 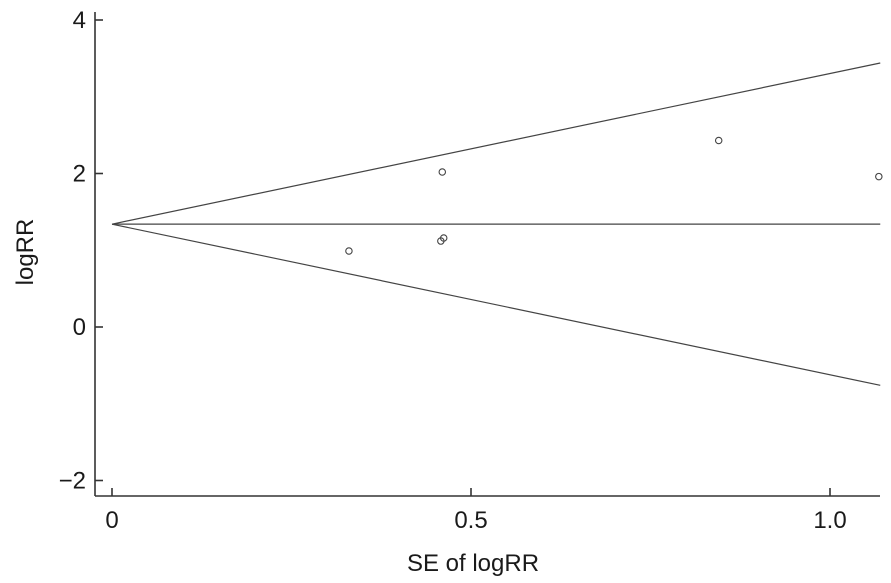 I want to click on y-tick-label: 0, so click(x=79, y=327).